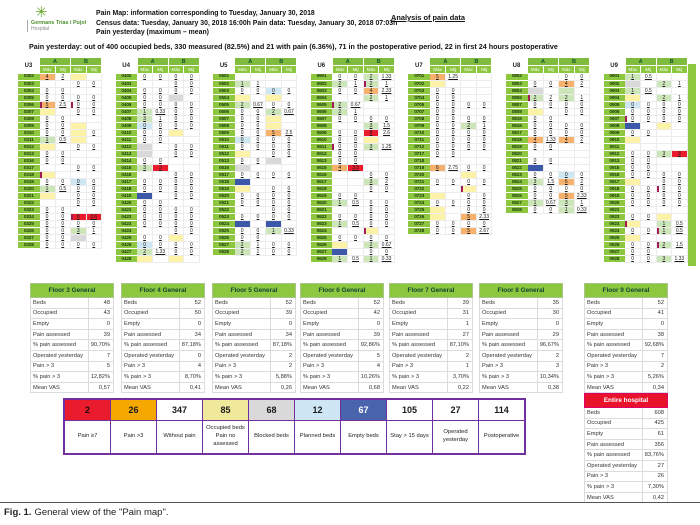  What do you see at coordinates (386, 259) in the screenshot?
I see `pain-value-link: 0.33` at bounding box center [386, 259].